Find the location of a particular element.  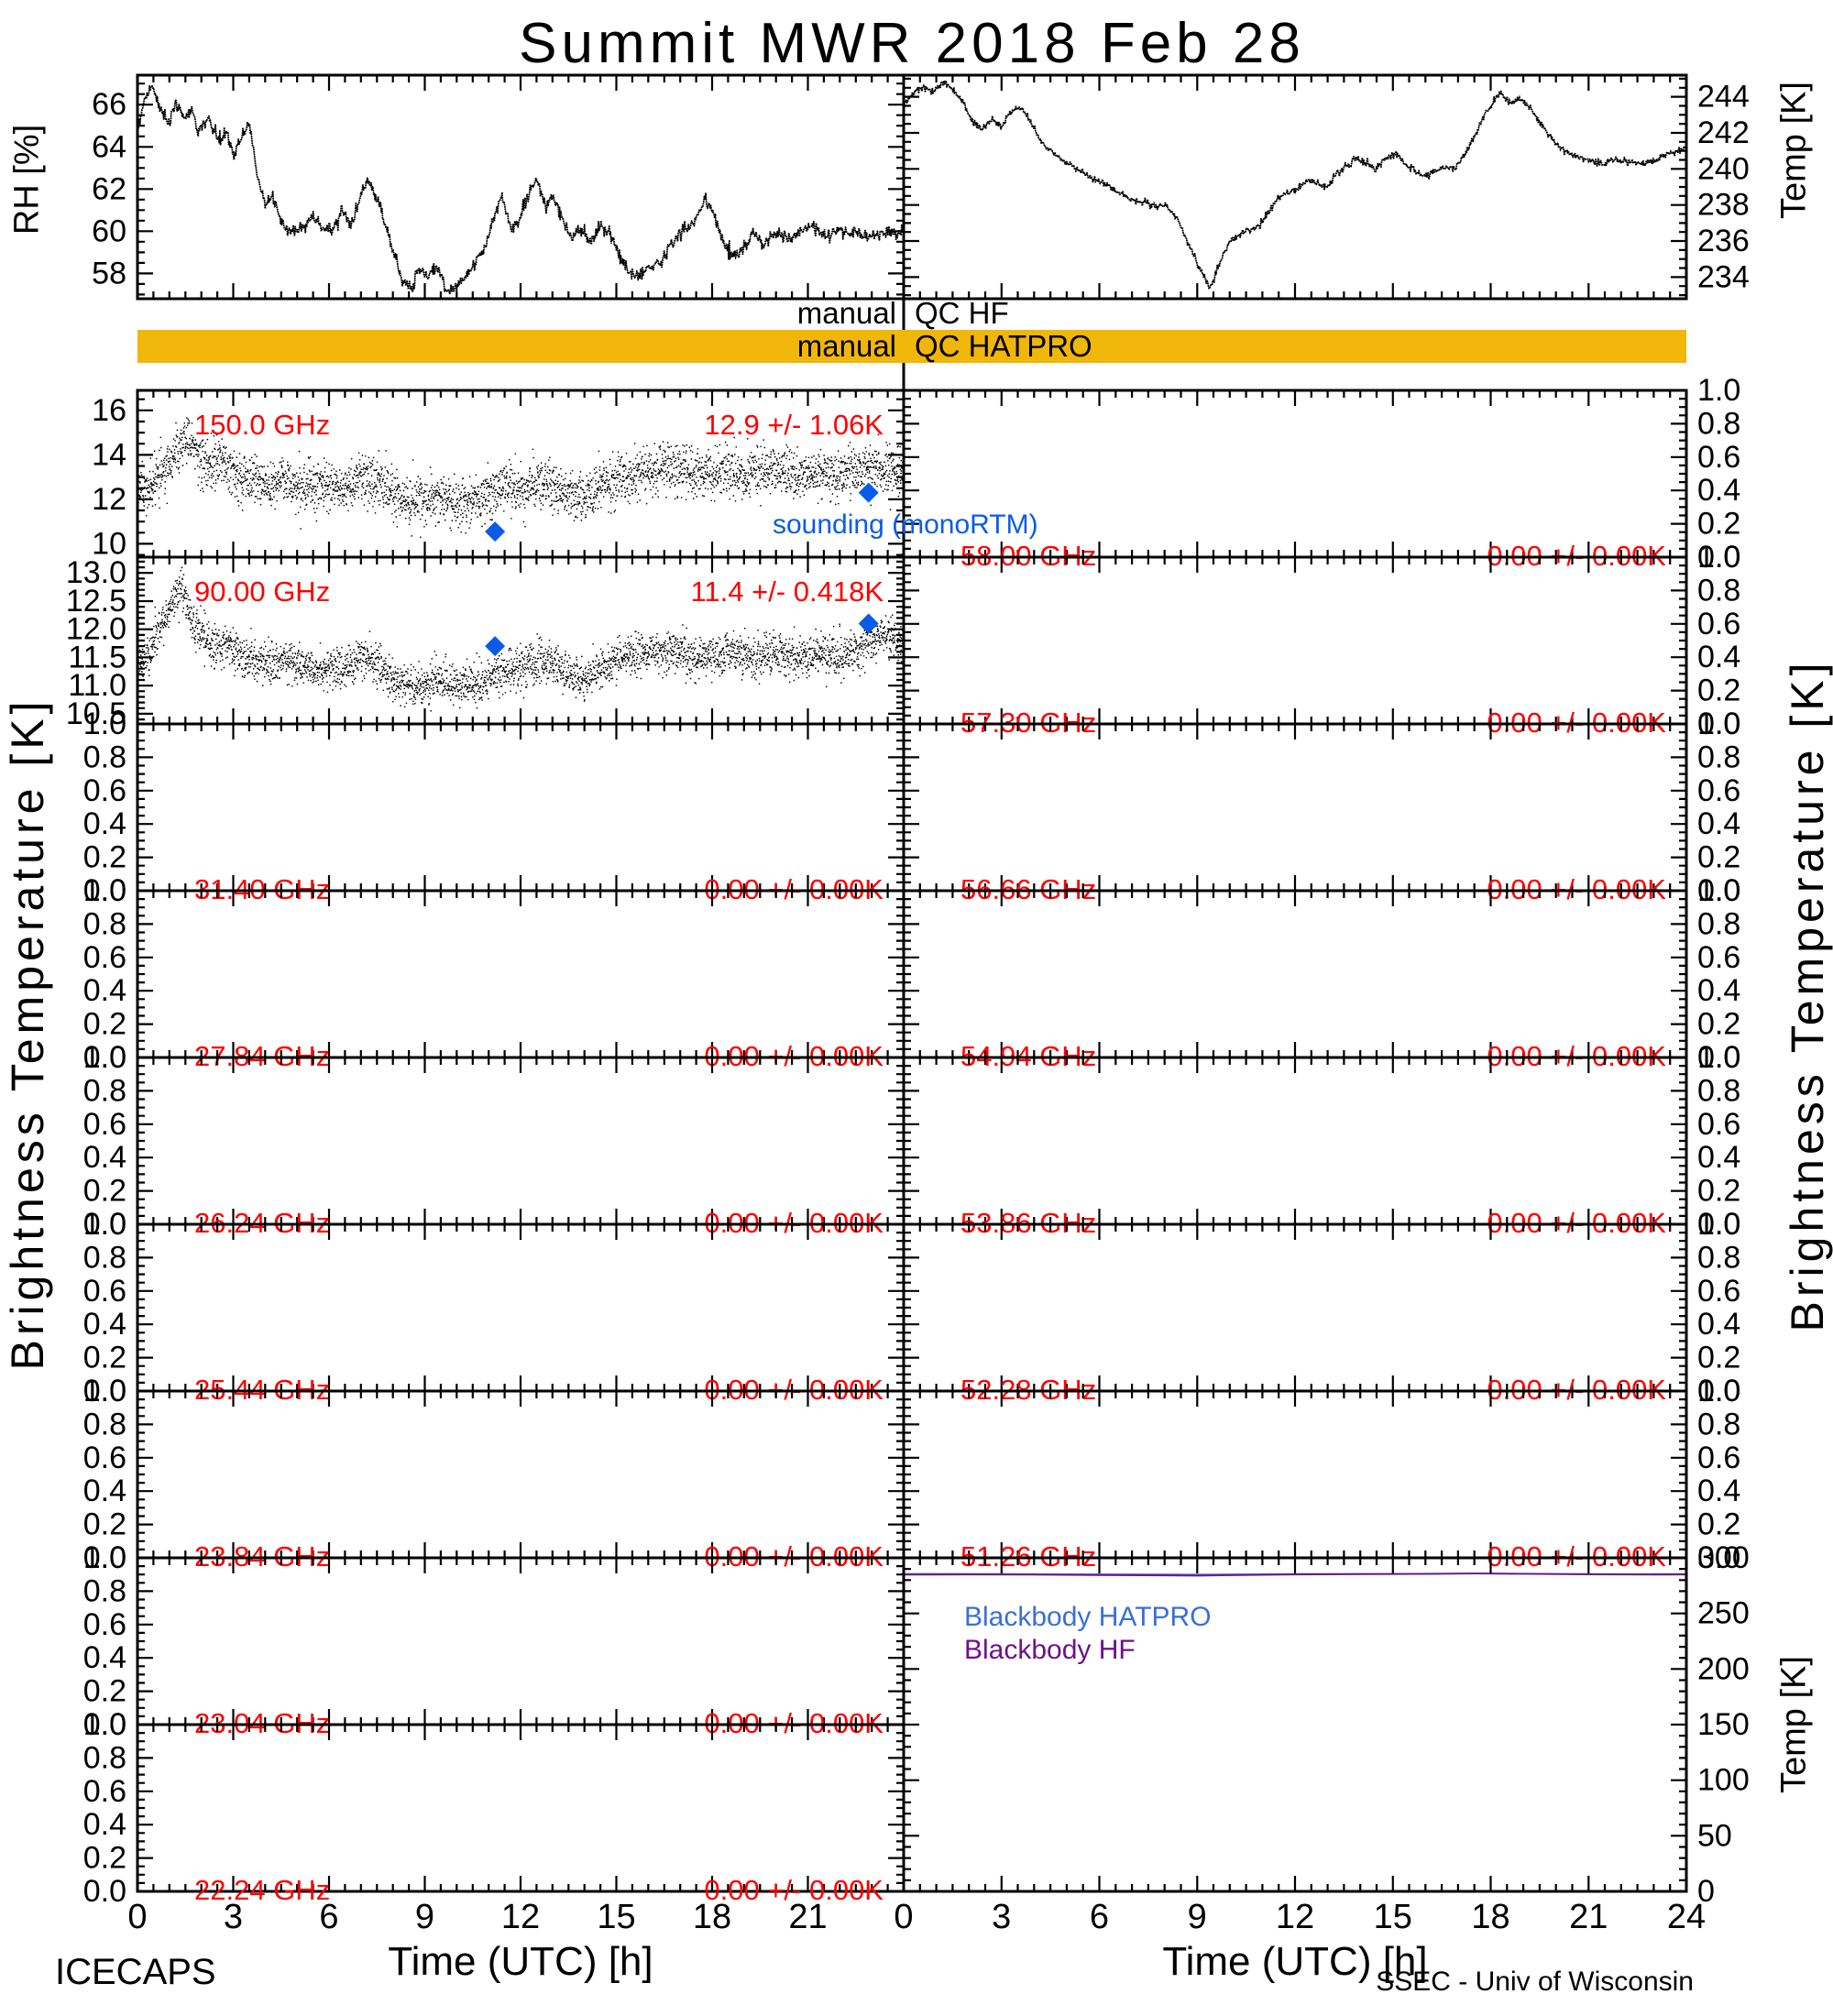

ytick-label: 100 is located at coordinates (1723, 1780).